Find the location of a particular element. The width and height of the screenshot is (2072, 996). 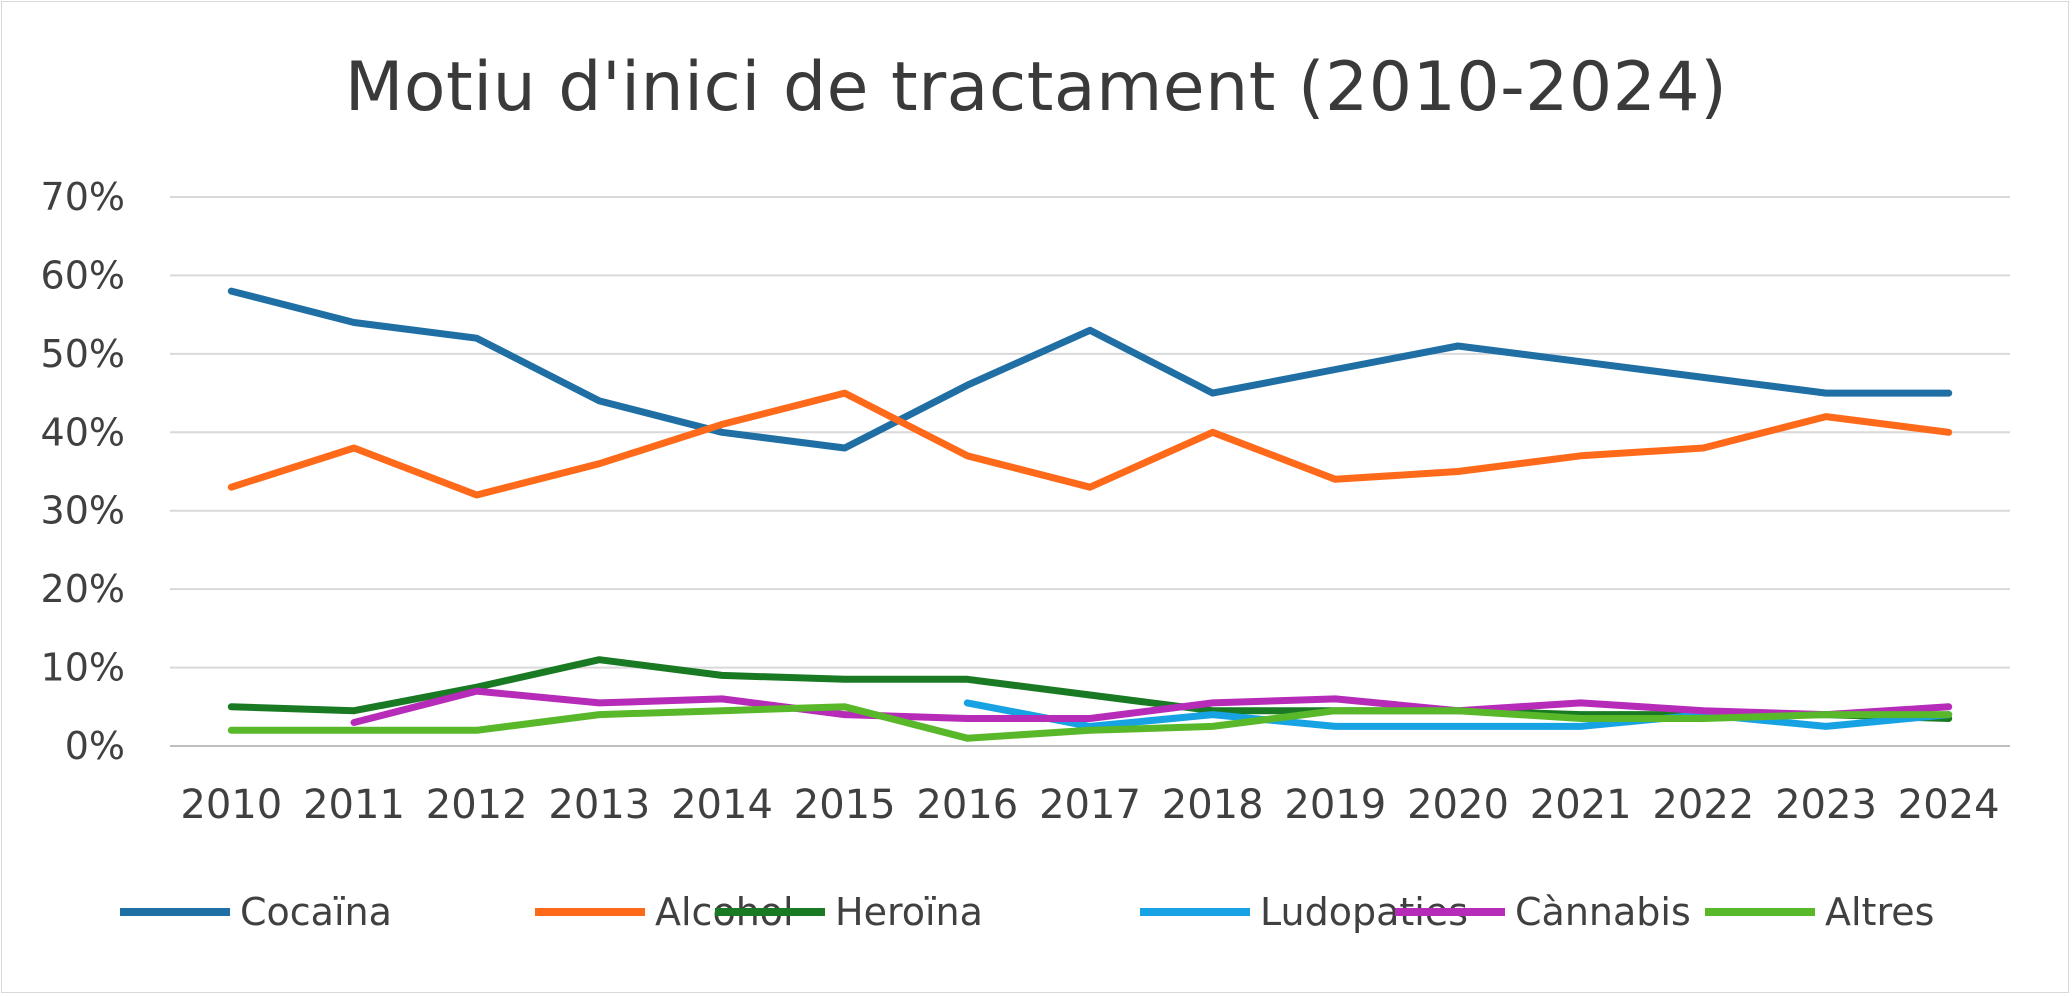

x-tick-label: 2010 is located at coordinates (231, 805).